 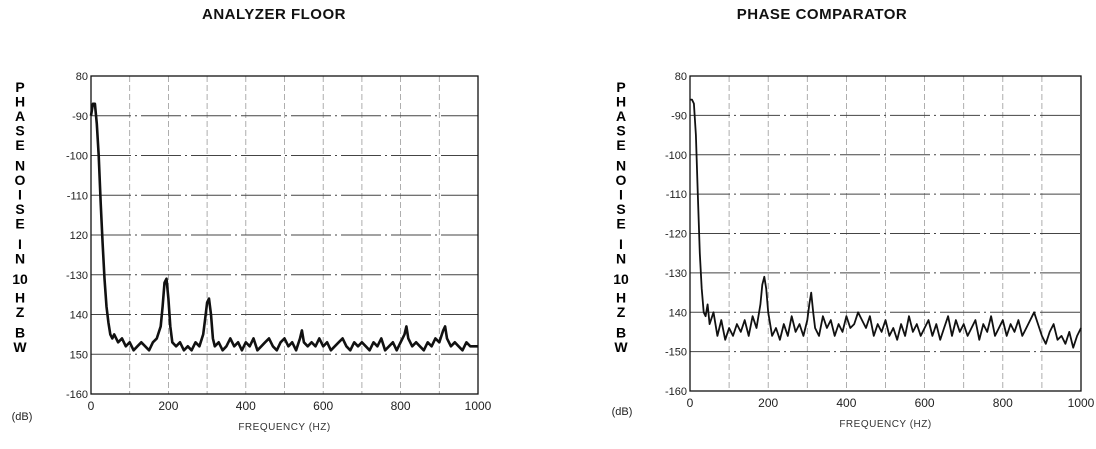 I want to click on chart-title: PHASE COMPARATOR, so click(x=822, y=14).